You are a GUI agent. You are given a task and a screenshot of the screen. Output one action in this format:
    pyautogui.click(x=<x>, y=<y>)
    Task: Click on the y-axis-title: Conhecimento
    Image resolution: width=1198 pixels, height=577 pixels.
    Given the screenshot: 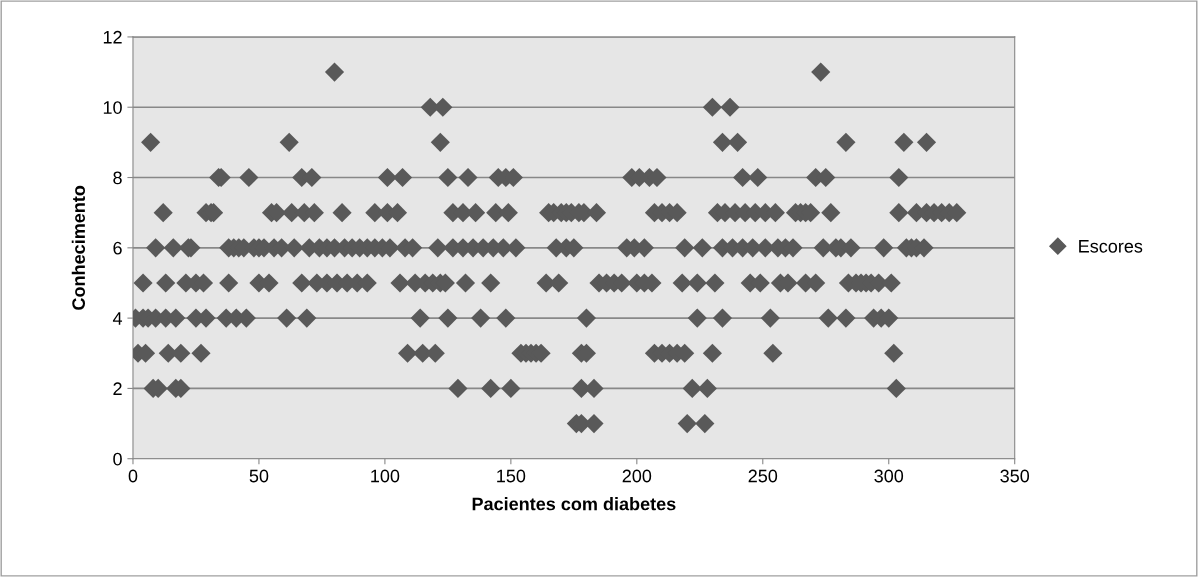 What is the action you would take?
    pyautogui.click(x=78, y=247)
    